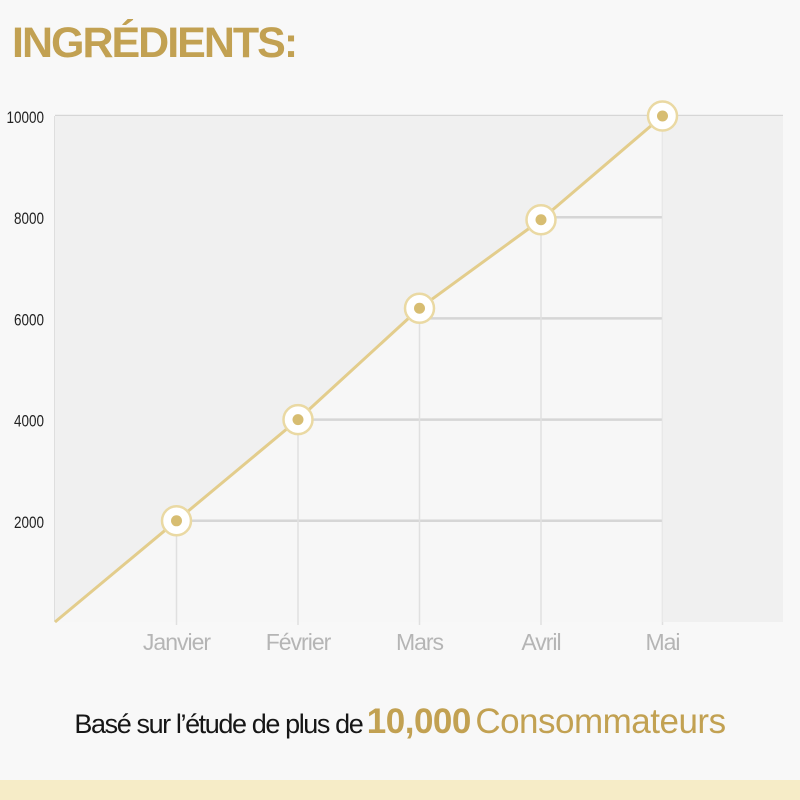  I want to click on y-tick-label: 6000, so click(29, 319).